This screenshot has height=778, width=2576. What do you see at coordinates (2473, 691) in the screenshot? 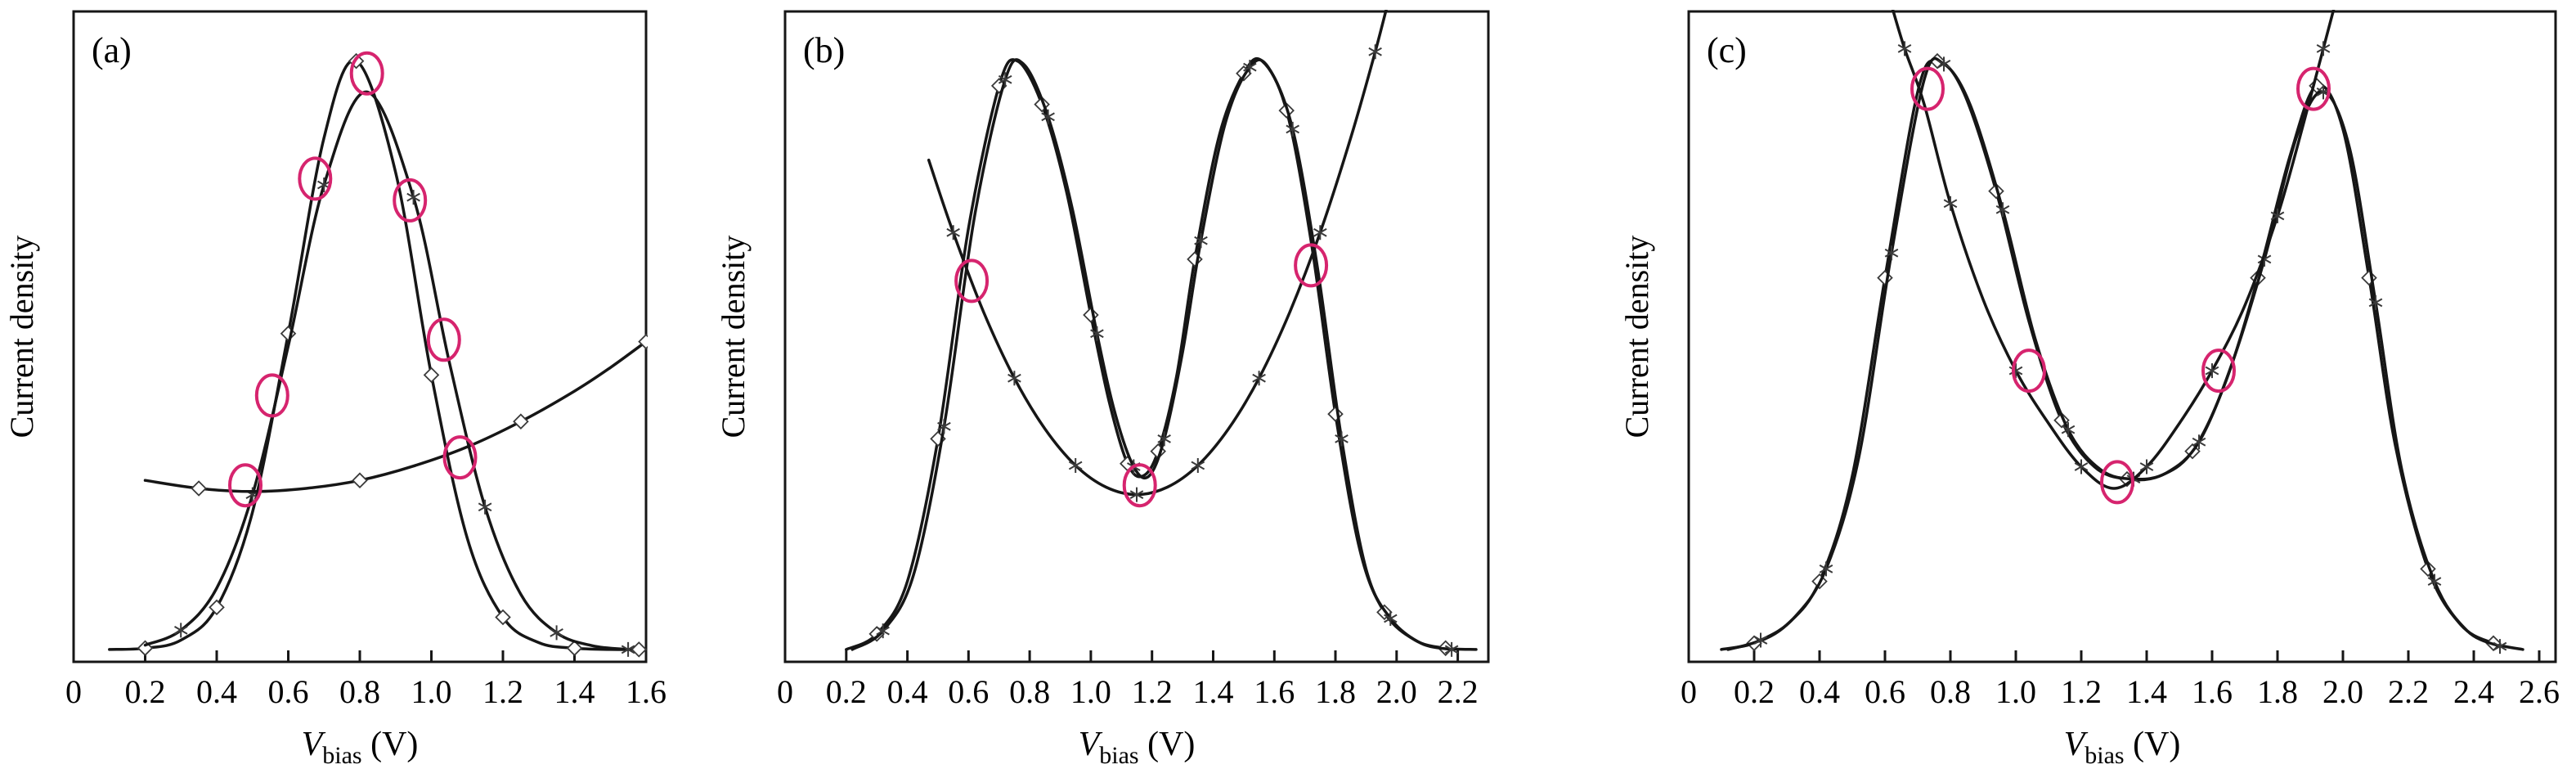
I see `x-tick-label: 2.4` at bounding box center [2473, 691].